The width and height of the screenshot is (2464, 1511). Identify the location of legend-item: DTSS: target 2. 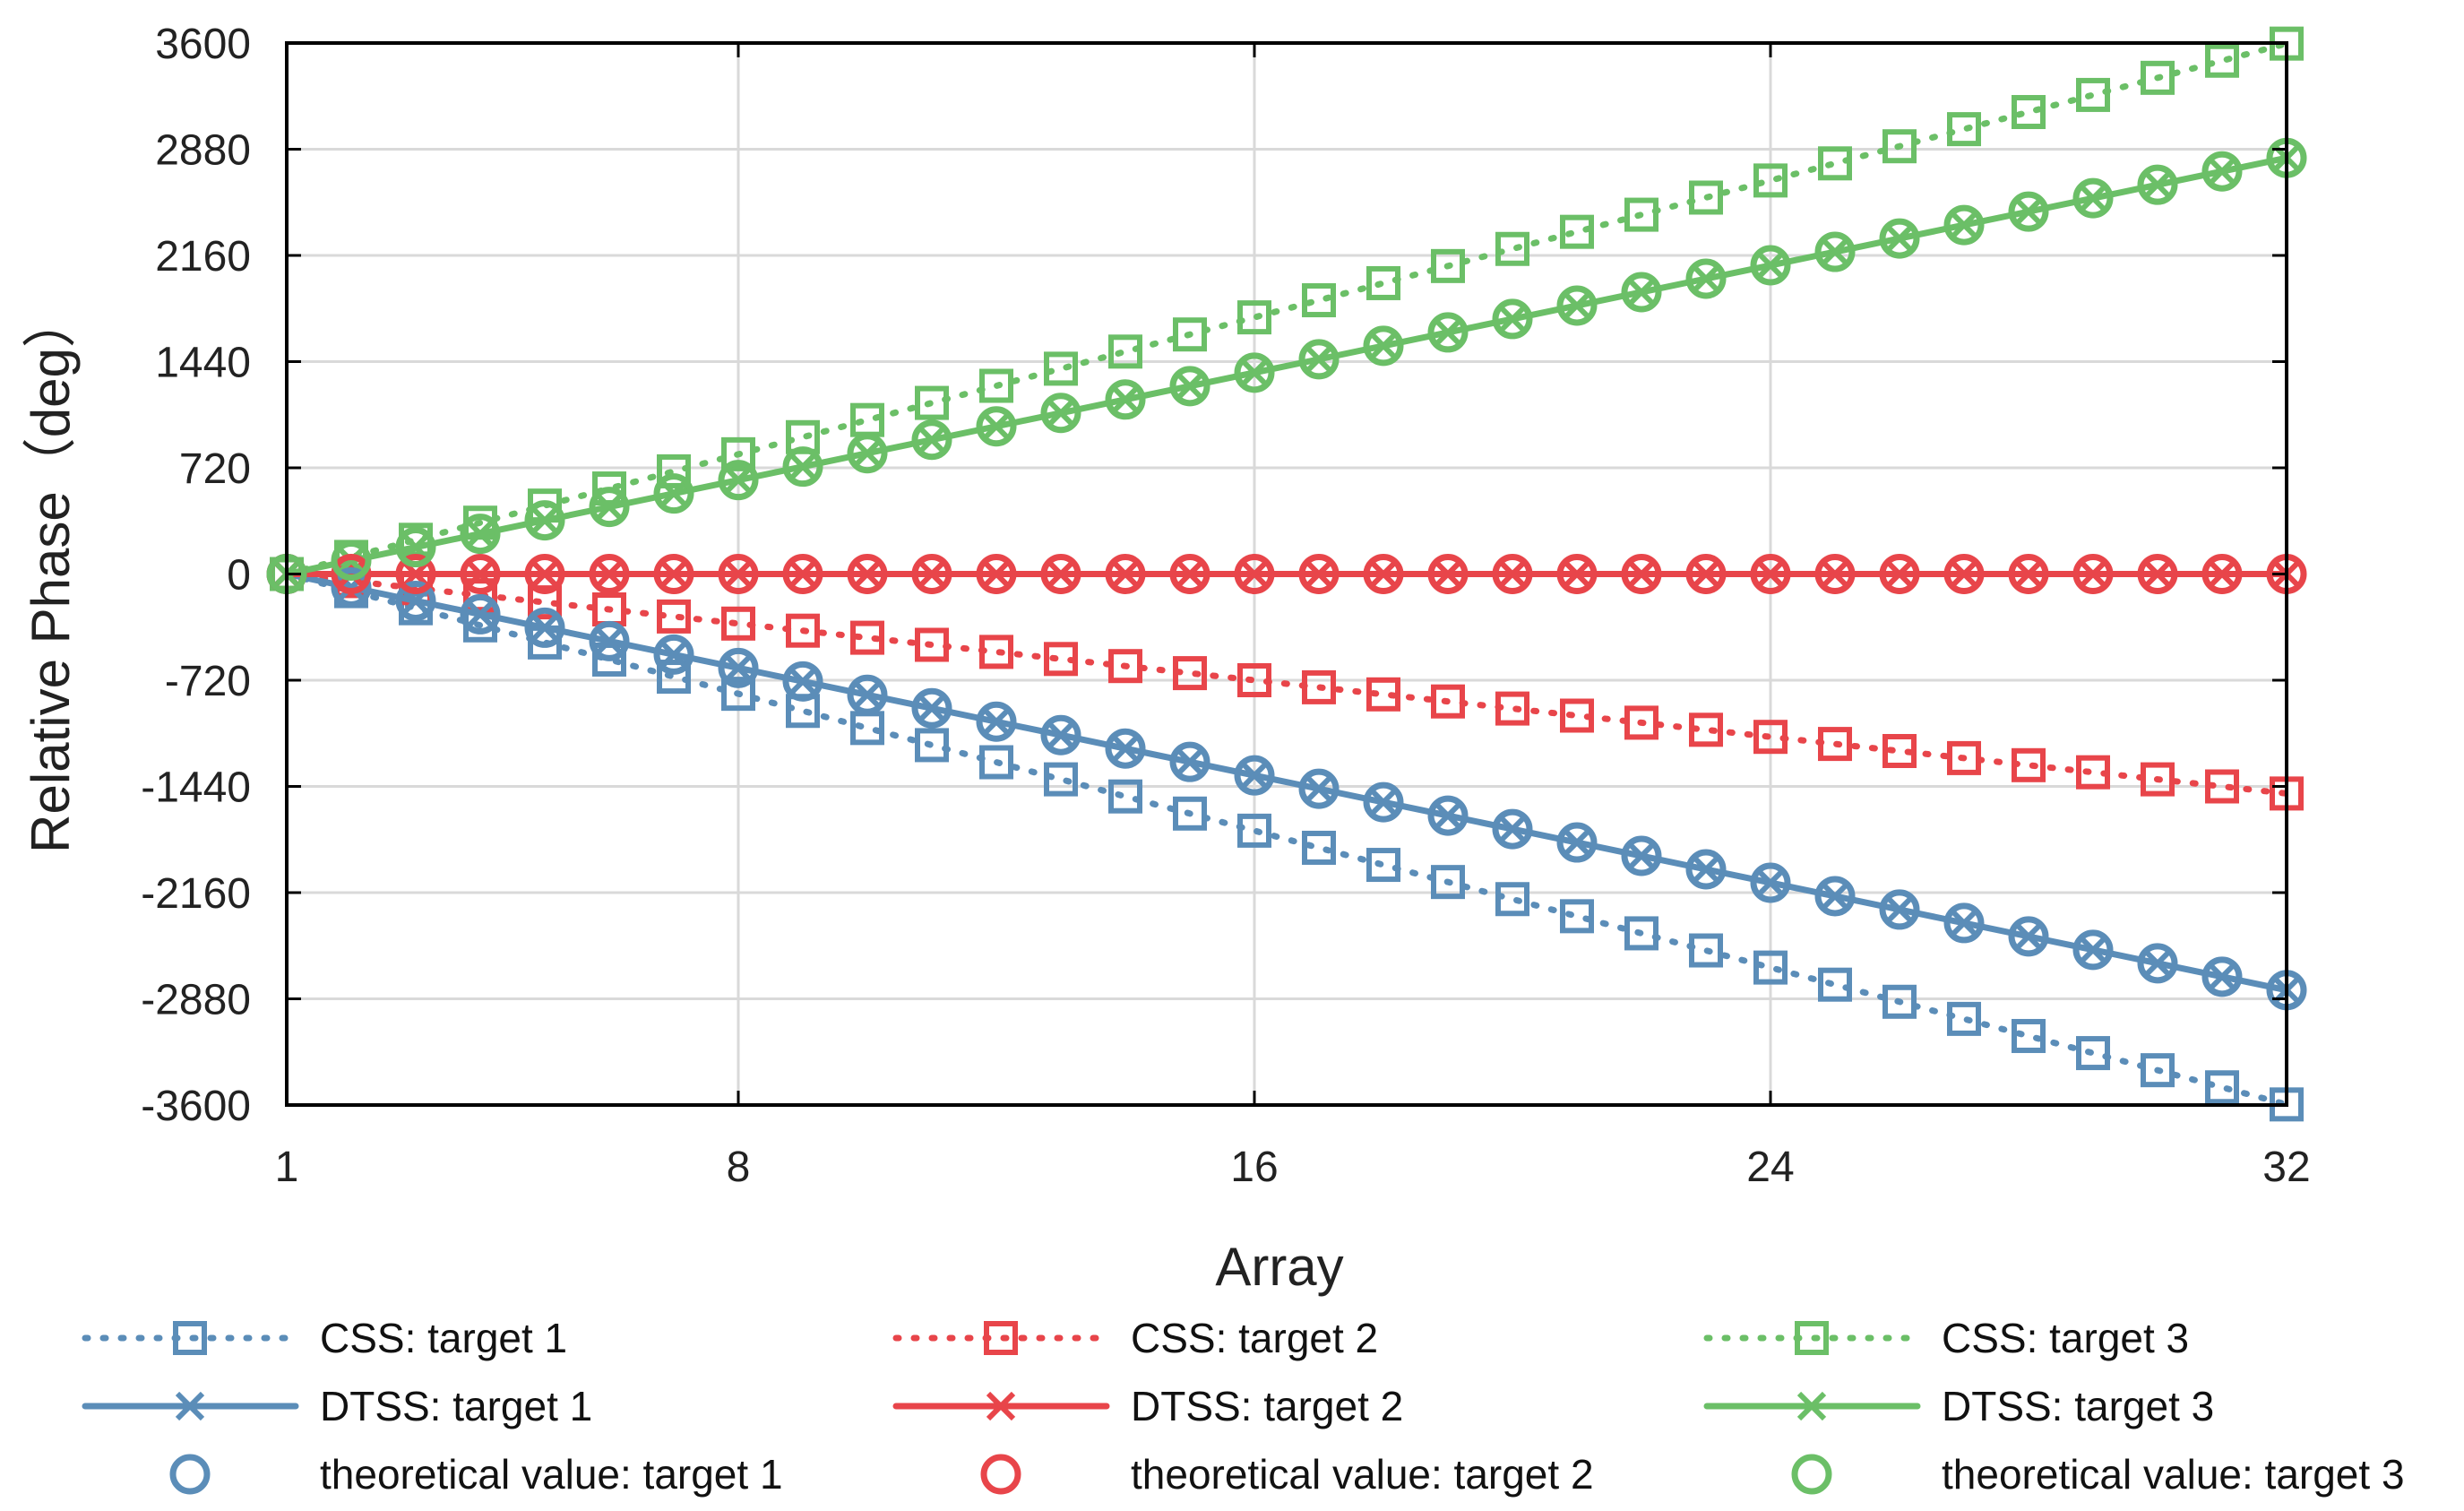
(1147, 1406).